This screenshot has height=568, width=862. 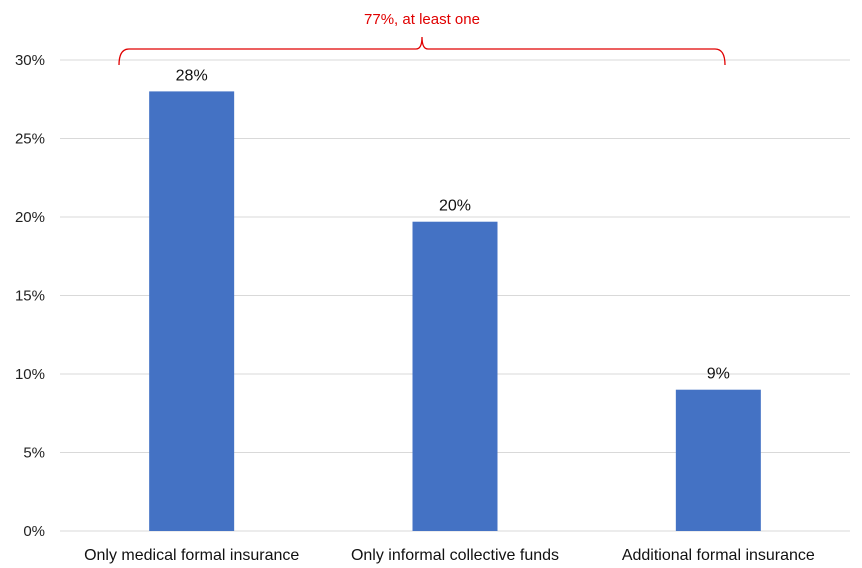 I want to click on annotation-label: 77%, at least one, so click(x=422, y=19).